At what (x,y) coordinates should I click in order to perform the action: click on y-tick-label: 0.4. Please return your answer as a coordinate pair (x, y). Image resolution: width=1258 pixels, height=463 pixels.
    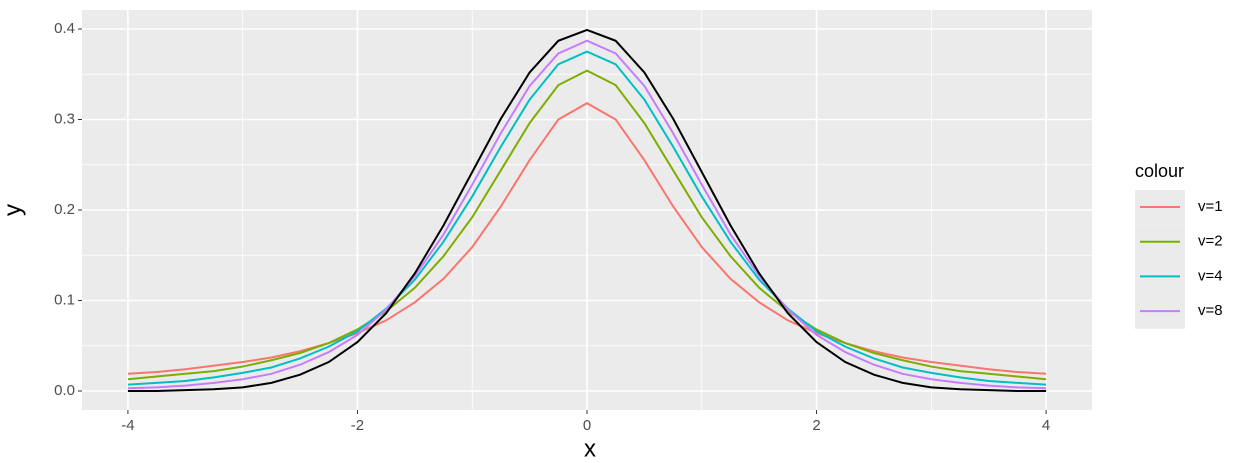
    Looking at the image, I should click on (64, 28).